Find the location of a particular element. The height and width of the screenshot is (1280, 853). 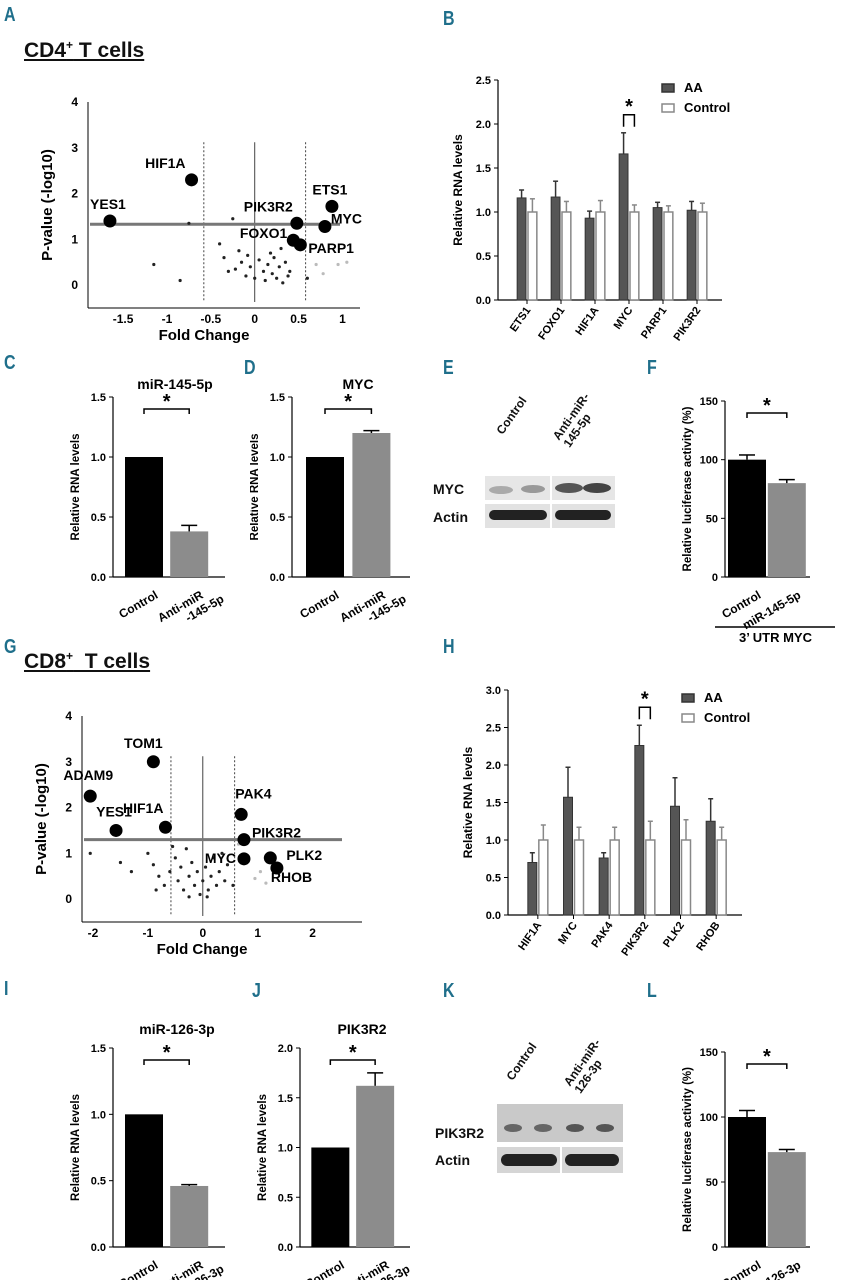

bar-anti-mir-126-3p is located at coordinates (375, 1166).